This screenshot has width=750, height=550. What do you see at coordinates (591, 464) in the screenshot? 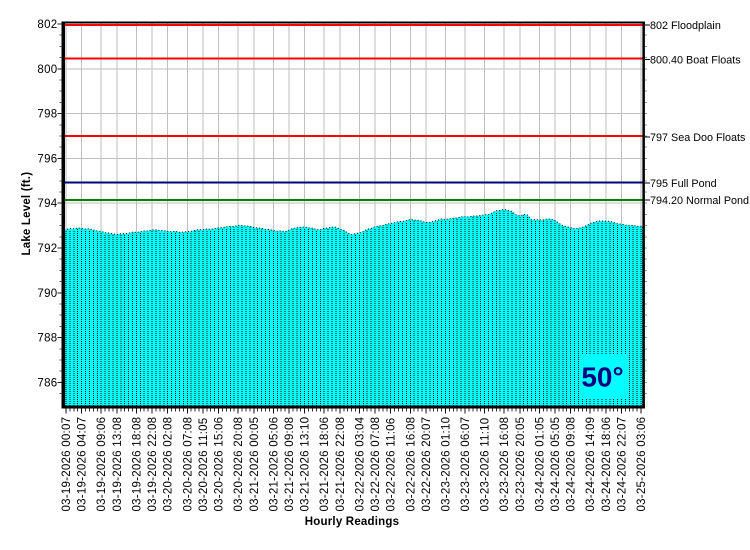
I see `svg-text: 03-24-2026 14:09` at bounding box center [591, 464].